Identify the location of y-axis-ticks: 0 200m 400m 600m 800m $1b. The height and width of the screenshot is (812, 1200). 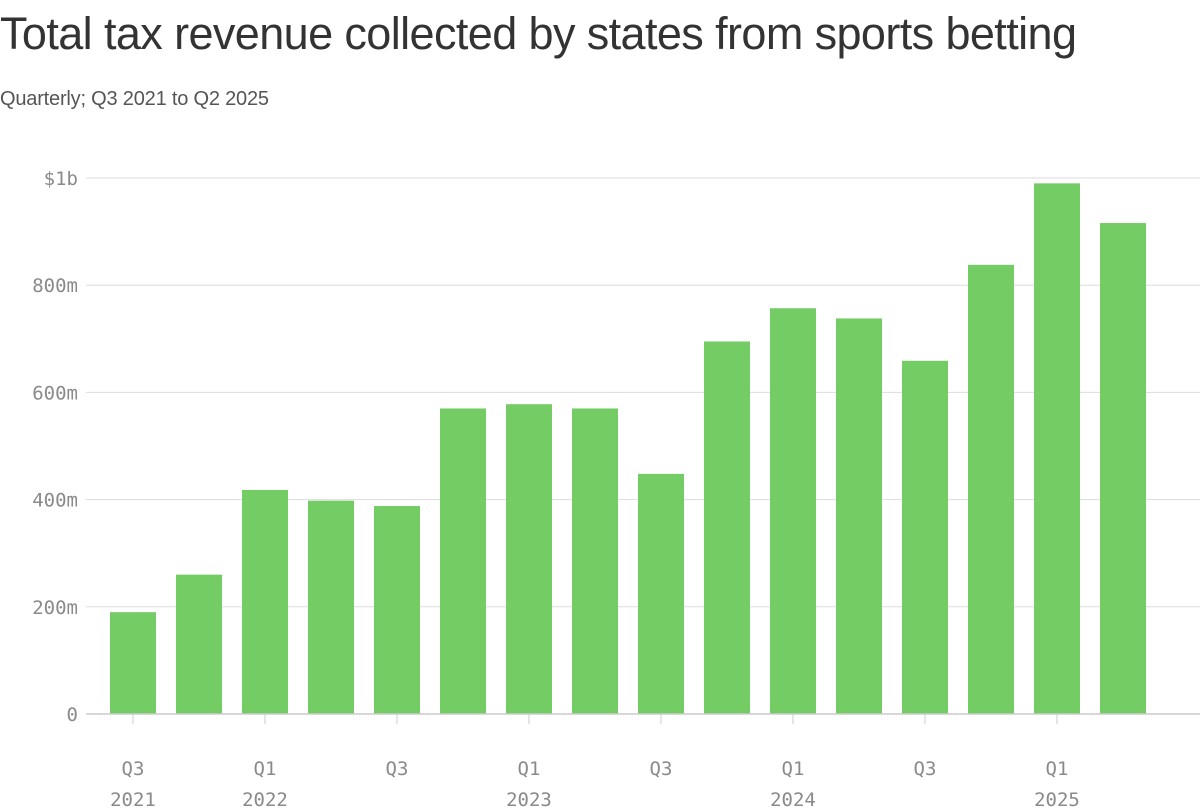
(55, 447).